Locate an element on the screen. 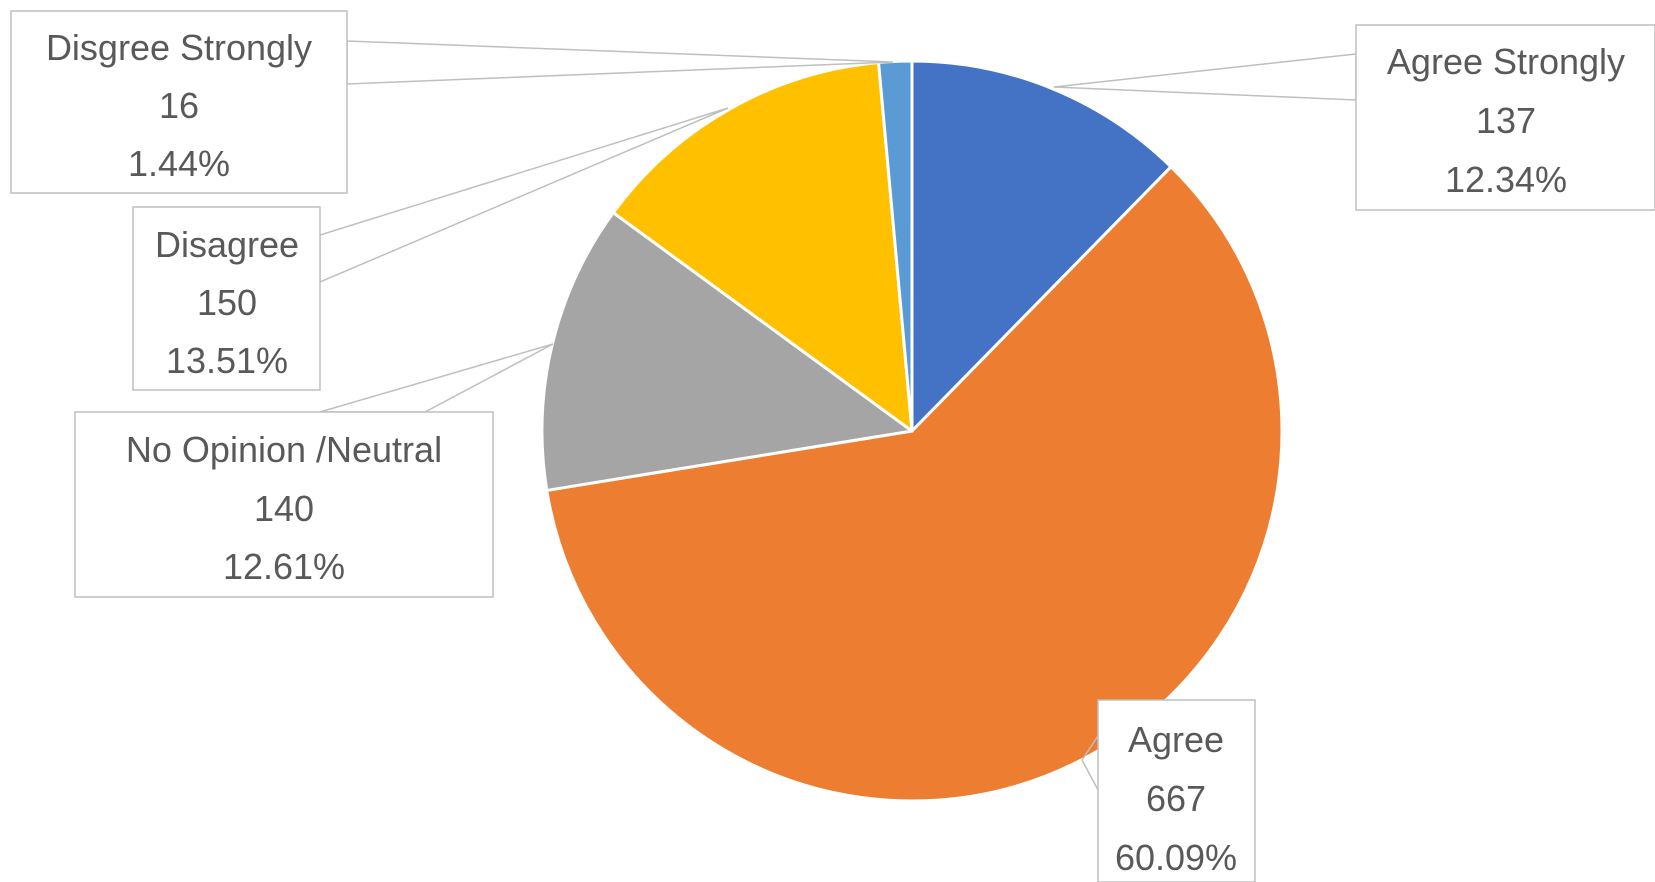  slice-name-label: Agree is located at coordinates (1176, 739).